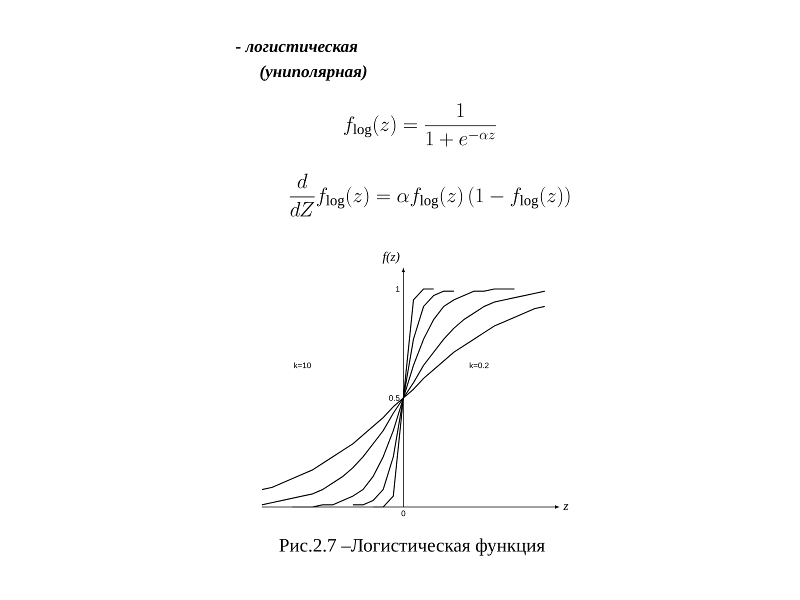 Image resolution: width=800 pixels, height=600 pixels. What do you see at coordinates (302, 365) in the screenshot?
I see `annotation: k=10` at bounding box center [302, 365].